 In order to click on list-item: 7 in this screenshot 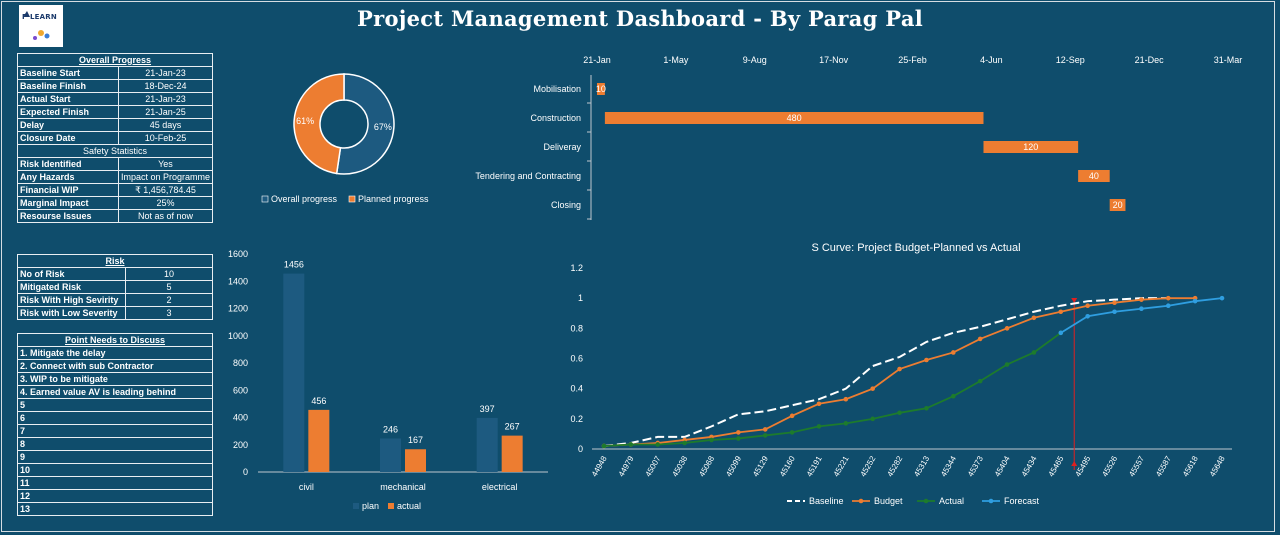, I will do `click(115, 431)`.